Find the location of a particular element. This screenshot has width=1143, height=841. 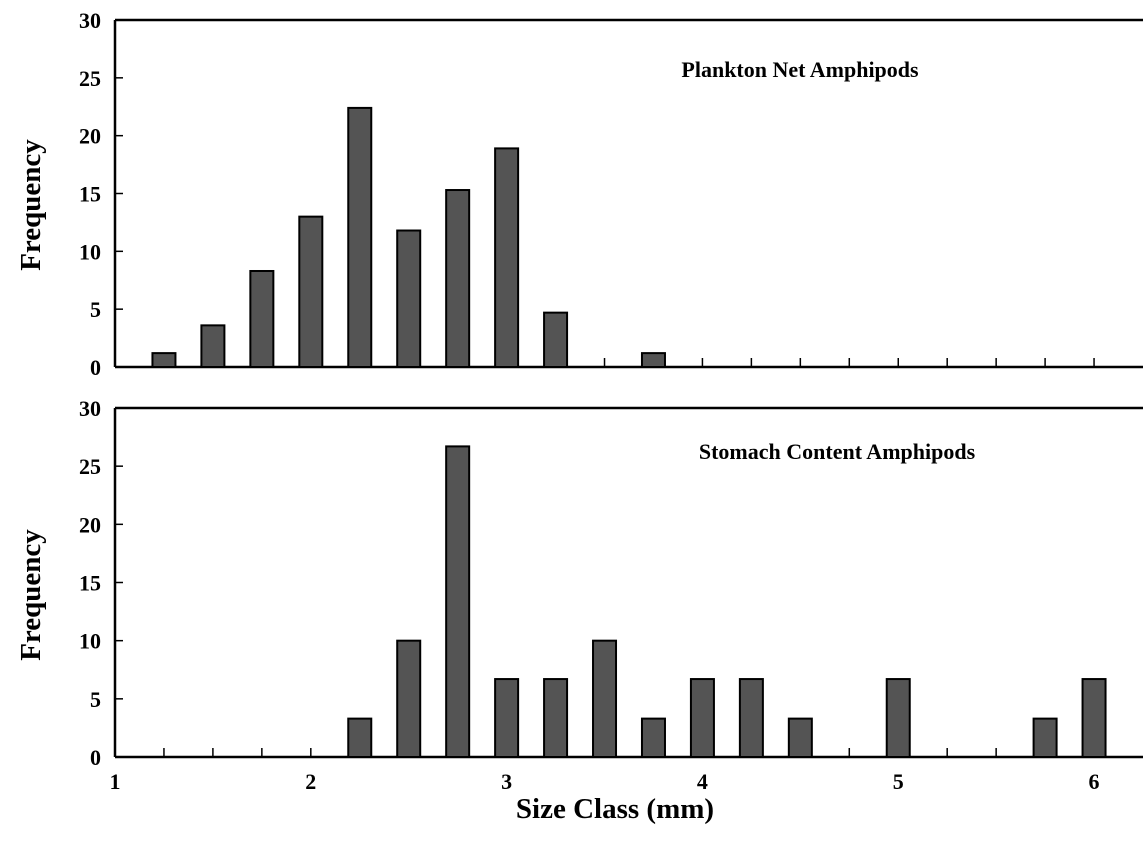

stomach-y-tick-label: 10 is located at coordinates (90, 641).